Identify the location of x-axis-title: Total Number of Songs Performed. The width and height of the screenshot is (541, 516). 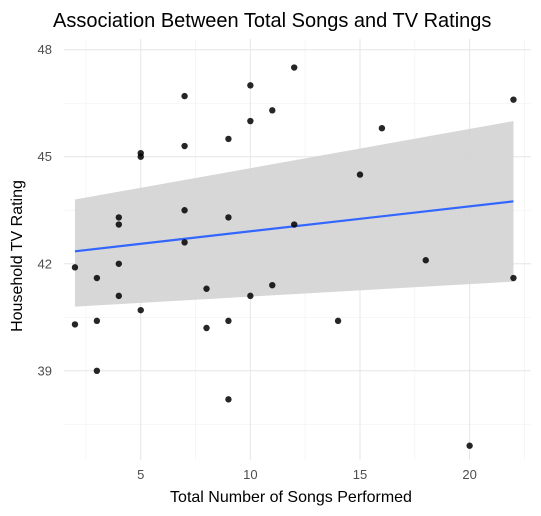
(291, 497).